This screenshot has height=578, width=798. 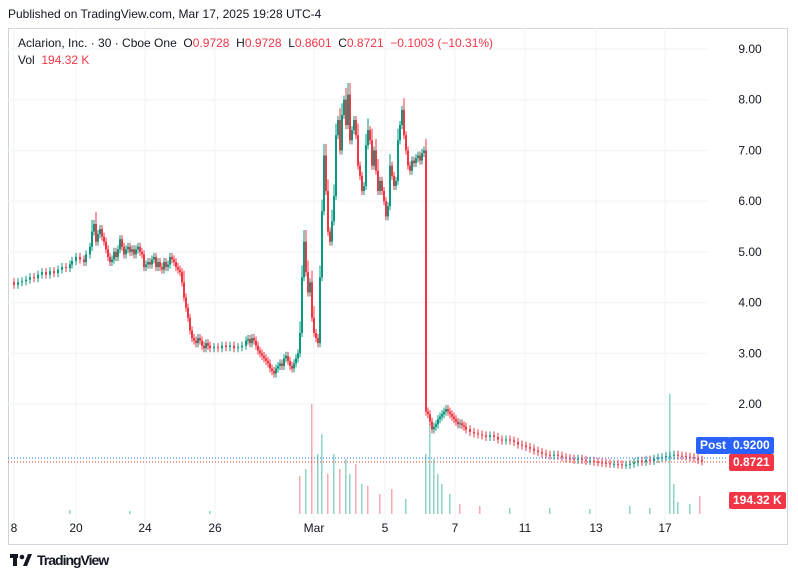 I want to click on x-tick-label: Mar, so click(x=314, y=528).